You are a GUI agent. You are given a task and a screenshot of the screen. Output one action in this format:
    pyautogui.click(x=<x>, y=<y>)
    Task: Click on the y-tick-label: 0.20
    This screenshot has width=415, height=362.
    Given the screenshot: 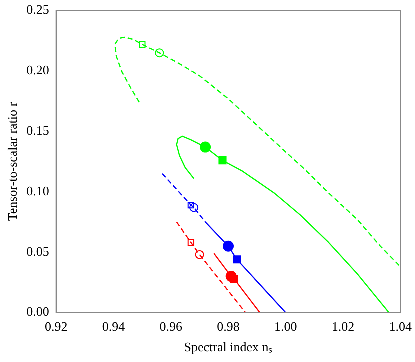 What is the action you would take?
    pyautogui.click(x=38, y=70)
    